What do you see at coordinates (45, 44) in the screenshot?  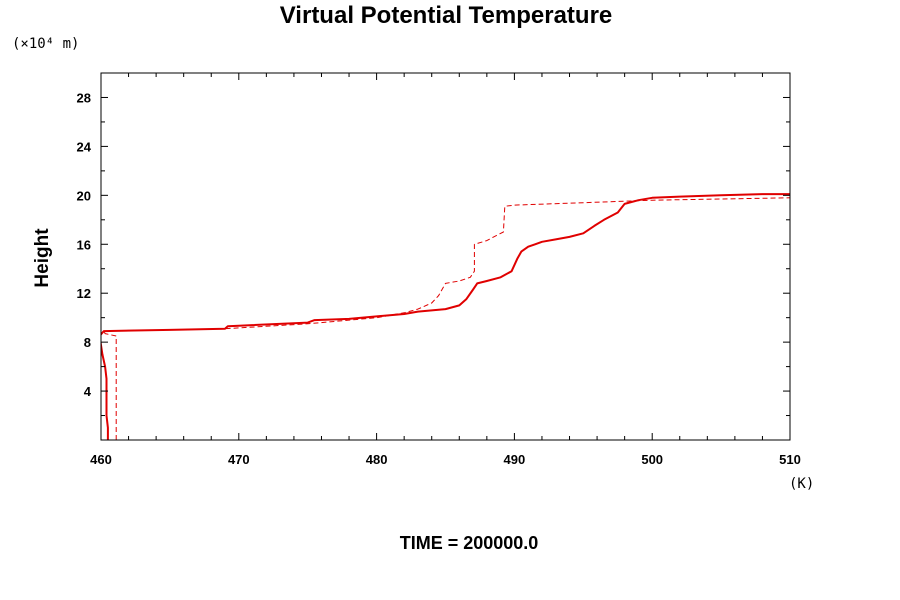 I see `y-axis-unit: (×10⁴ m)` at bounding box center [45, 44].